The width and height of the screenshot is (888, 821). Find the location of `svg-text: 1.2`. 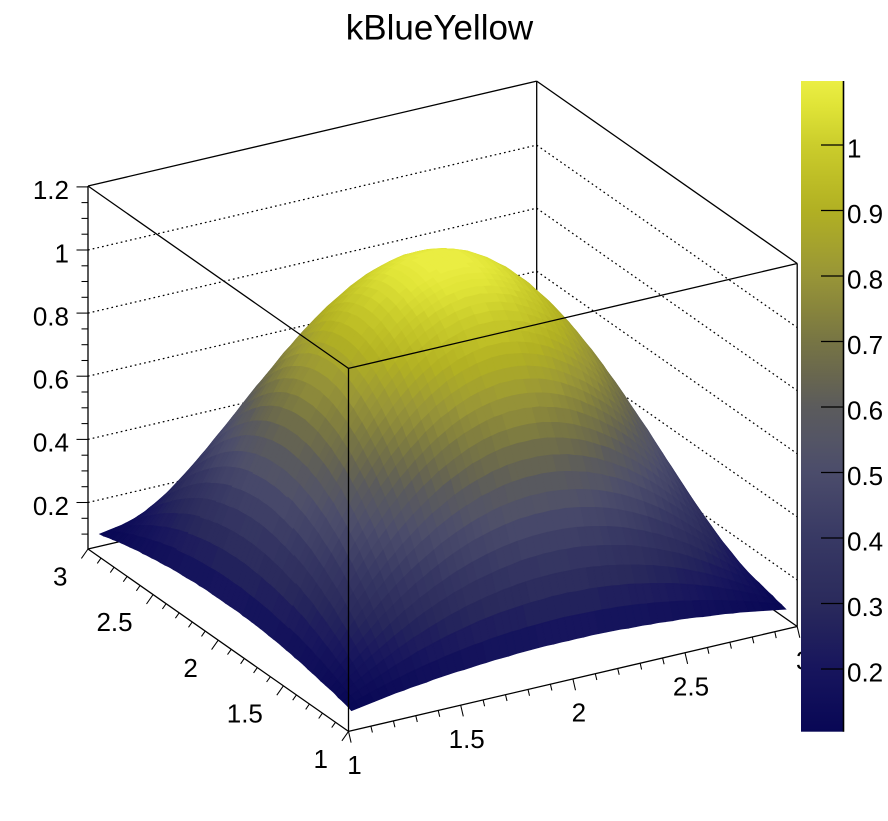

svg-text: 1.2 is located at coordinates (51, 190).